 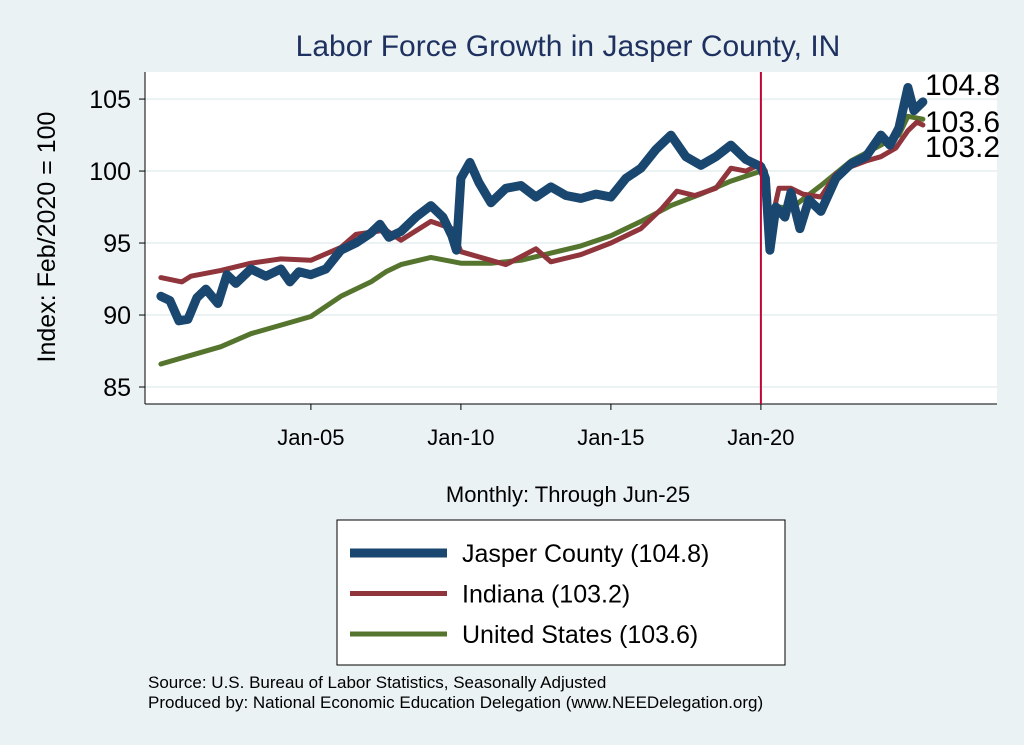 I want to click on end-label-indiana: 103.2, so click(x=962, y=147).